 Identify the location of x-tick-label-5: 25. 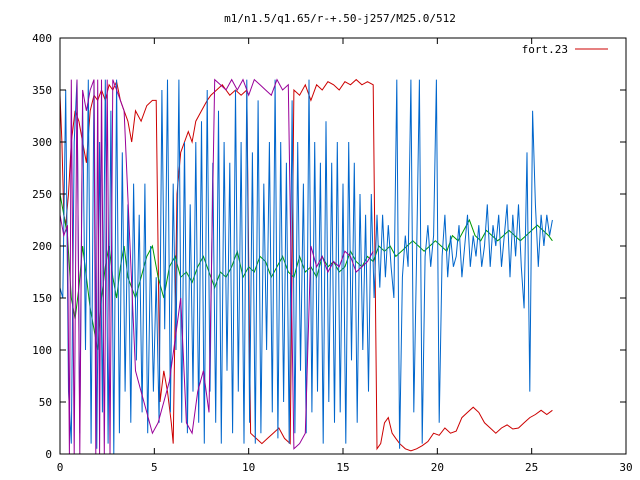
(531, 467).